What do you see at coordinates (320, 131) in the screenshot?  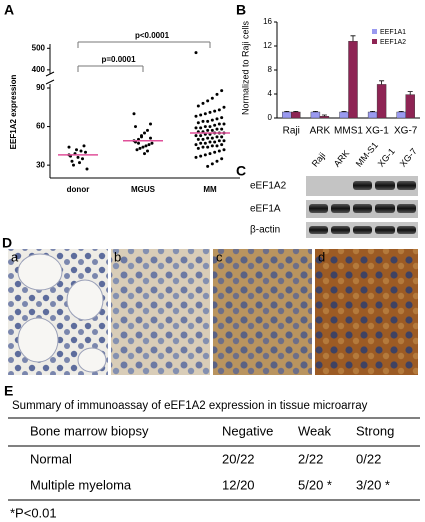 I see `x-tick-label: ARK` at bounding box center [320, 131].